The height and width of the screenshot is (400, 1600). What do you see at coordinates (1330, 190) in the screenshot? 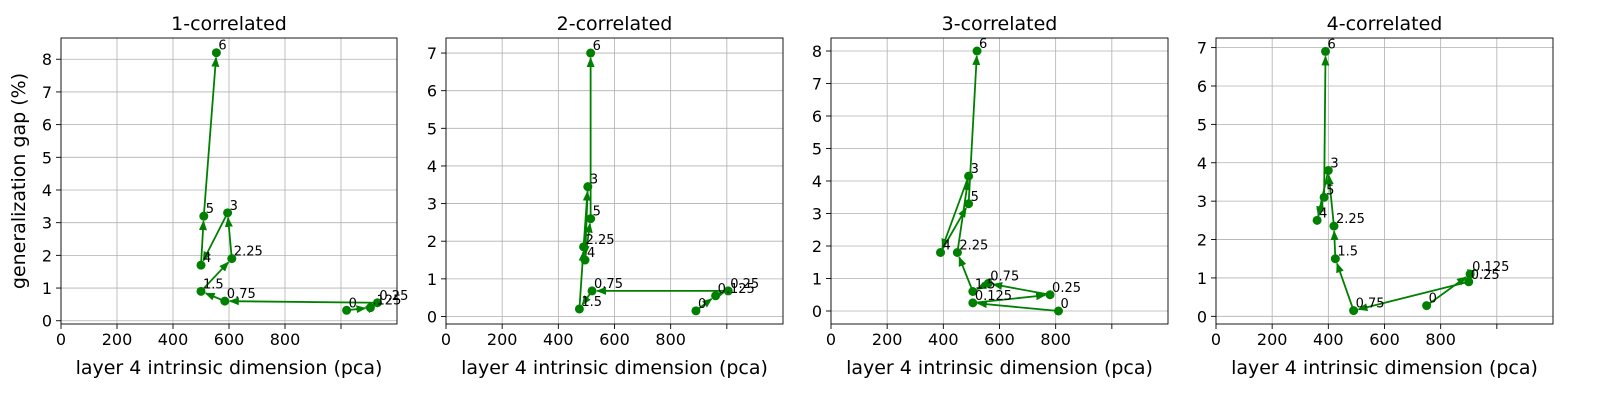
I see `point-label: 5` at bounding box center [1330, 190].